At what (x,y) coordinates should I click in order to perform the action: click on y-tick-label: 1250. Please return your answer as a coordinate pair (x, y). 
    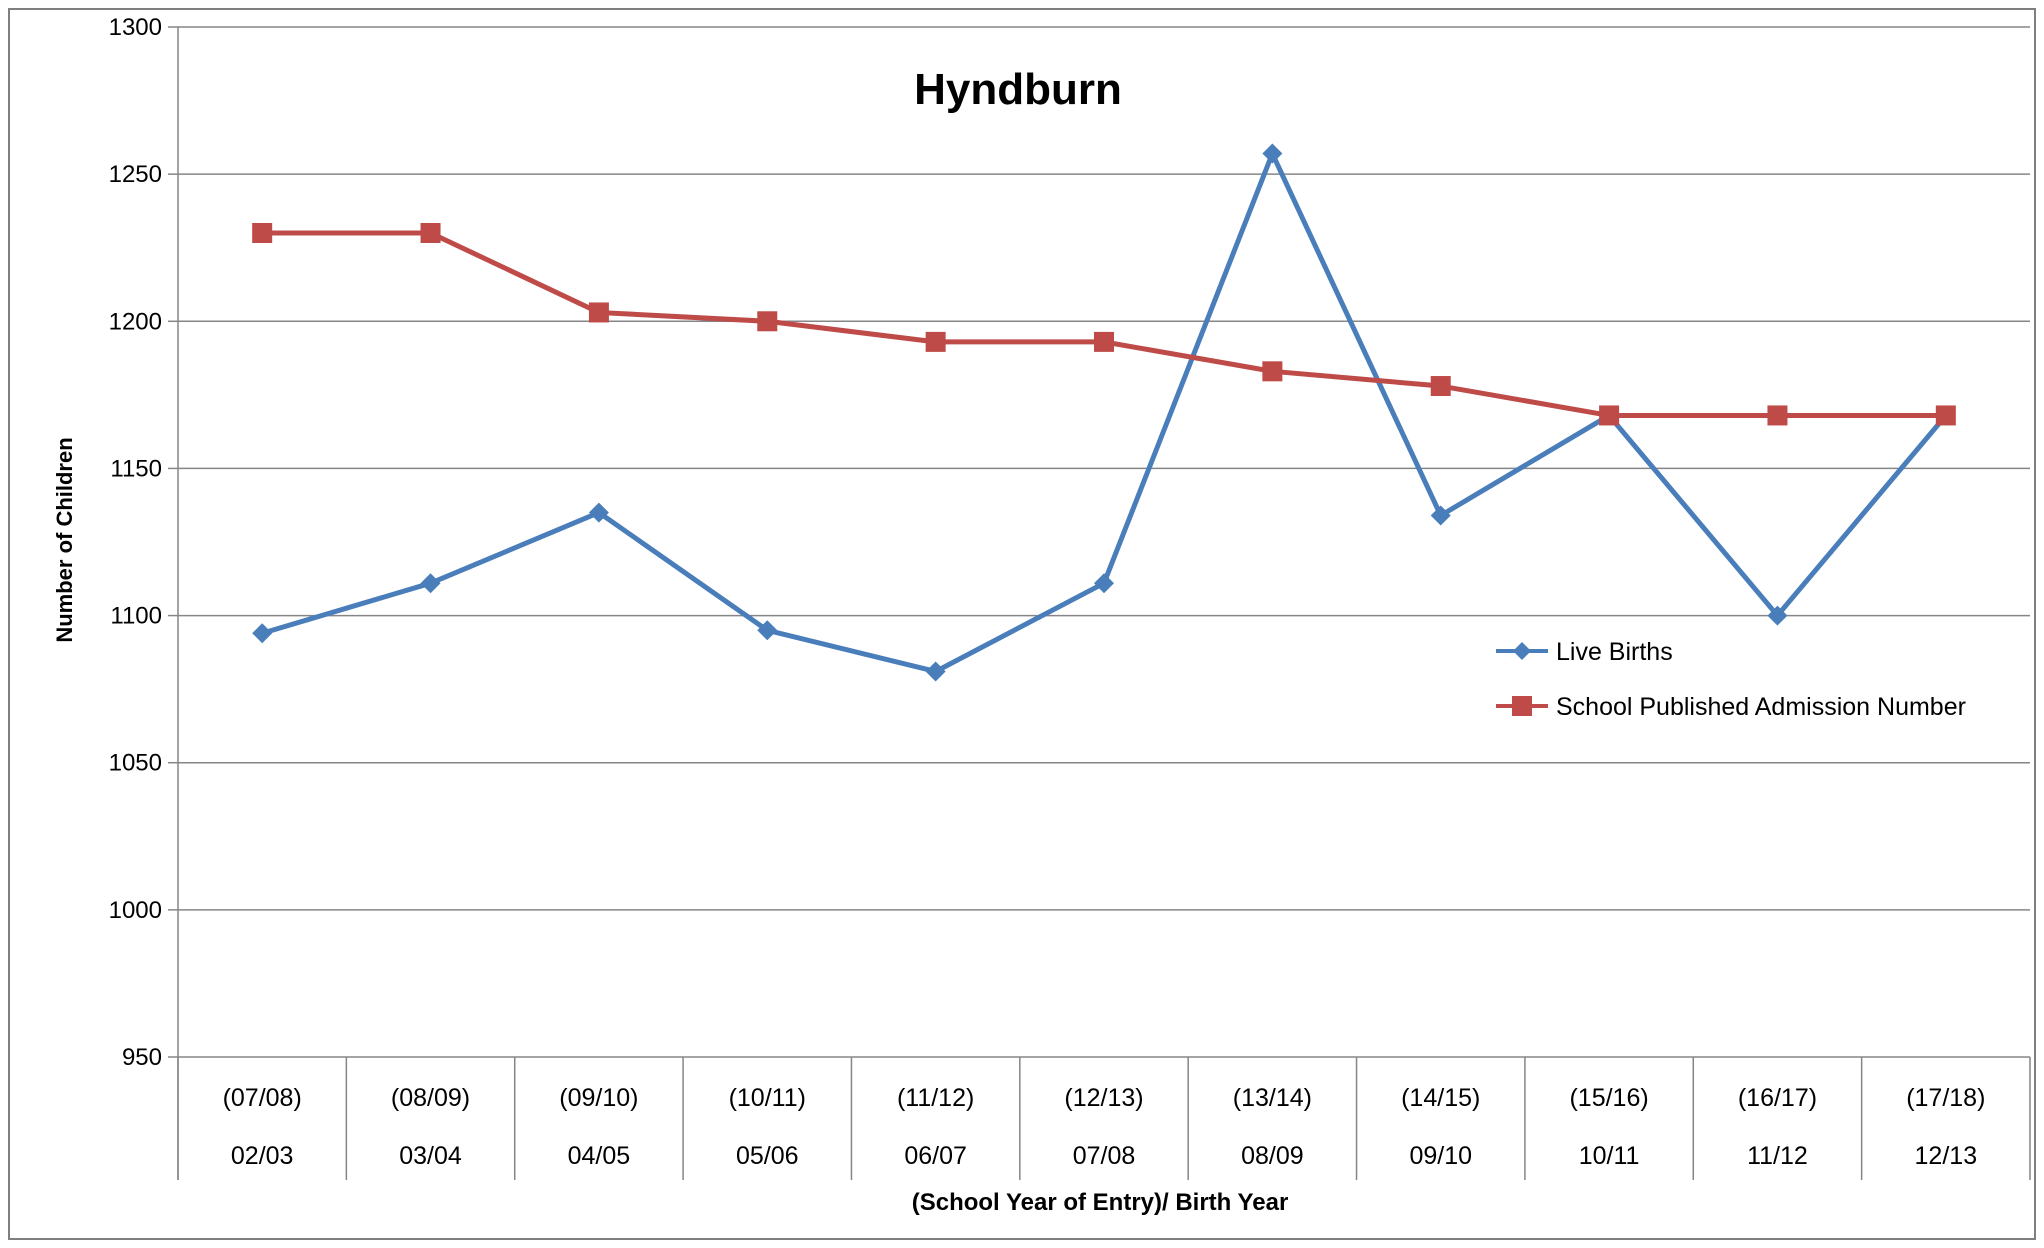
    Looking at the image, I should click on (135, 174).